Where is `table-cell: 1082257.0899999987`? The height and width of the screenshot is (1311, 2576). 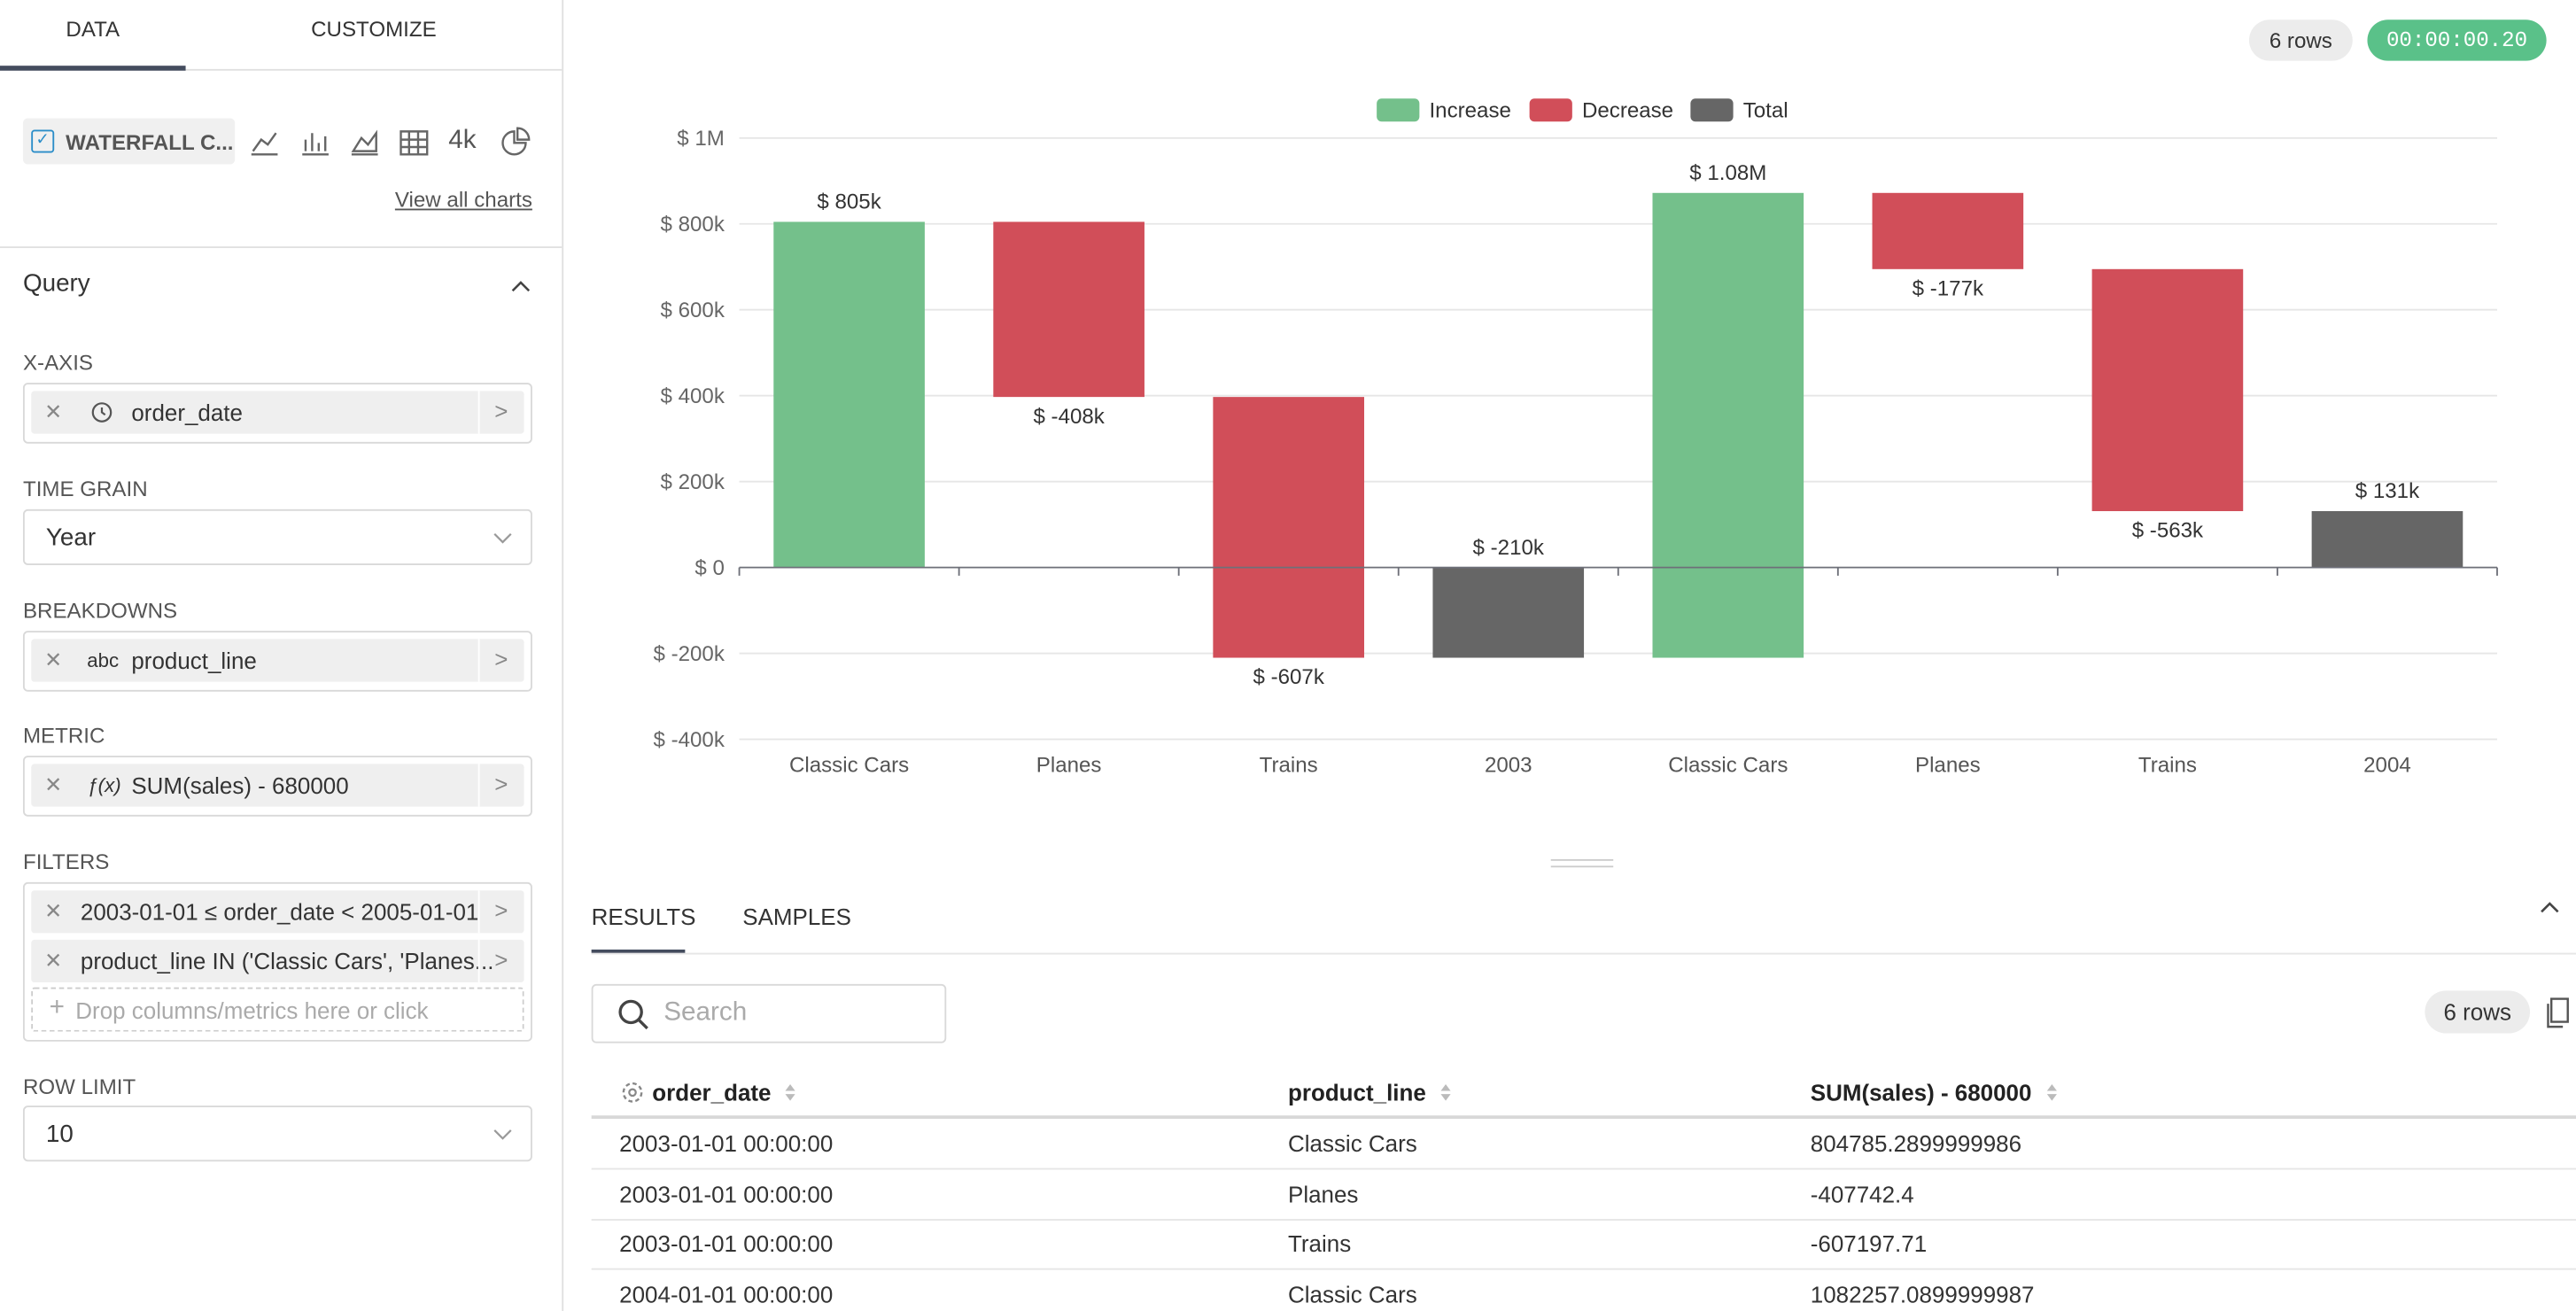
table-cell: 1082257.0899999987 is located at coordinates (1922, 1293).